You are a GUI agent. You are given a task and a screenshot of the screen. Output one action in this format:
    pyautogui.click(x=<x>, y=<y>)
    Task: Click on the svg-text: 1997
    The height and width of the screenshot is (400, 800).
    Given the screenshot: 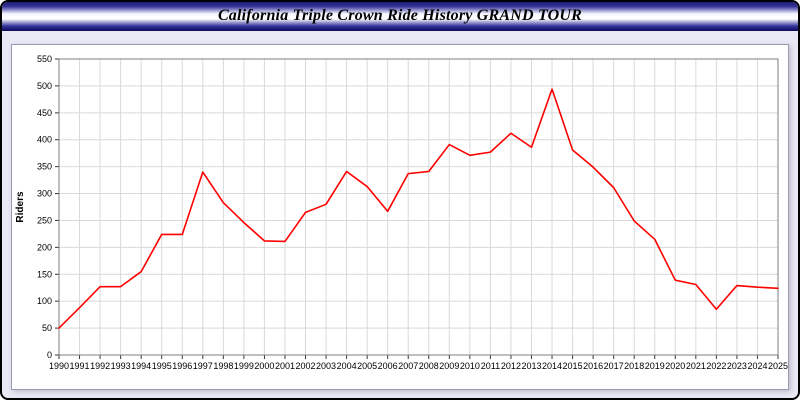 What is the action you would take?
    pyautogui.click(x=203, y=366)
    